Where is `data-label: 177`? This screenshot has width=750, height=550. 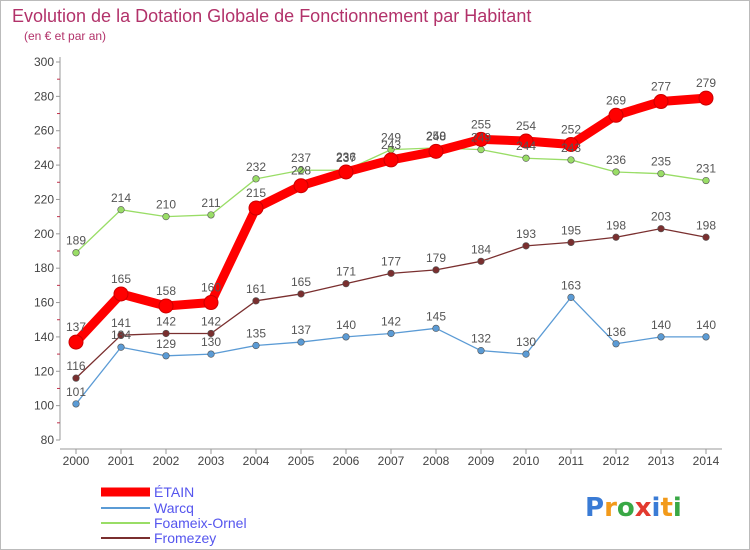
data-label: 177 is located at coordinates (391, 261).